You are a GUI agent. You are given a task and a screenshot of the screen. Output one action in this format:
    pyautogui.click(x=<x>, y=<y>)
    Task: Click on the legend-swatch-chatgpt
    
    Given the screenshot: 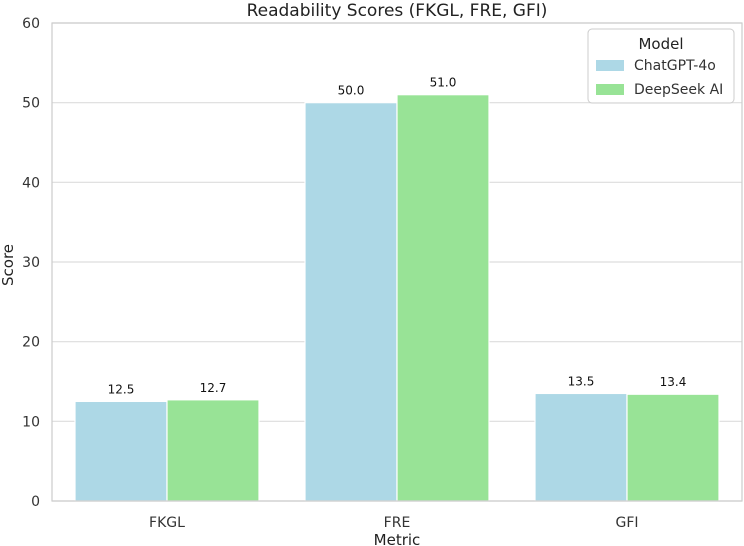 What is the action you would take?
    pyautogui.click(x=610, y=65)
    